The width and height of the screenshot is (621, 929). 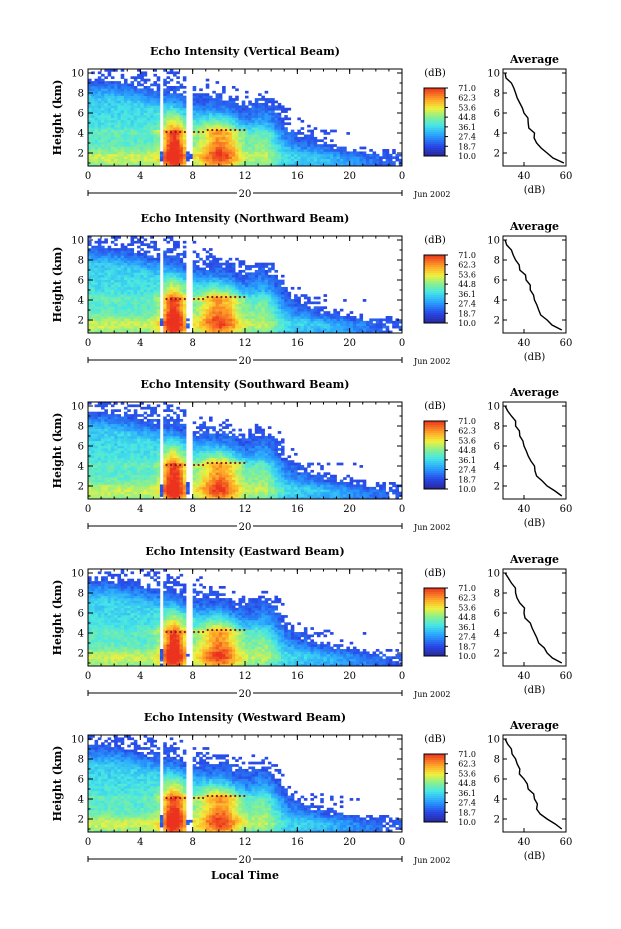 What do you see at coordinates (140, 343) in the screenshot?
I see `x-tick-label: 4` at bounding box center [140, 343].